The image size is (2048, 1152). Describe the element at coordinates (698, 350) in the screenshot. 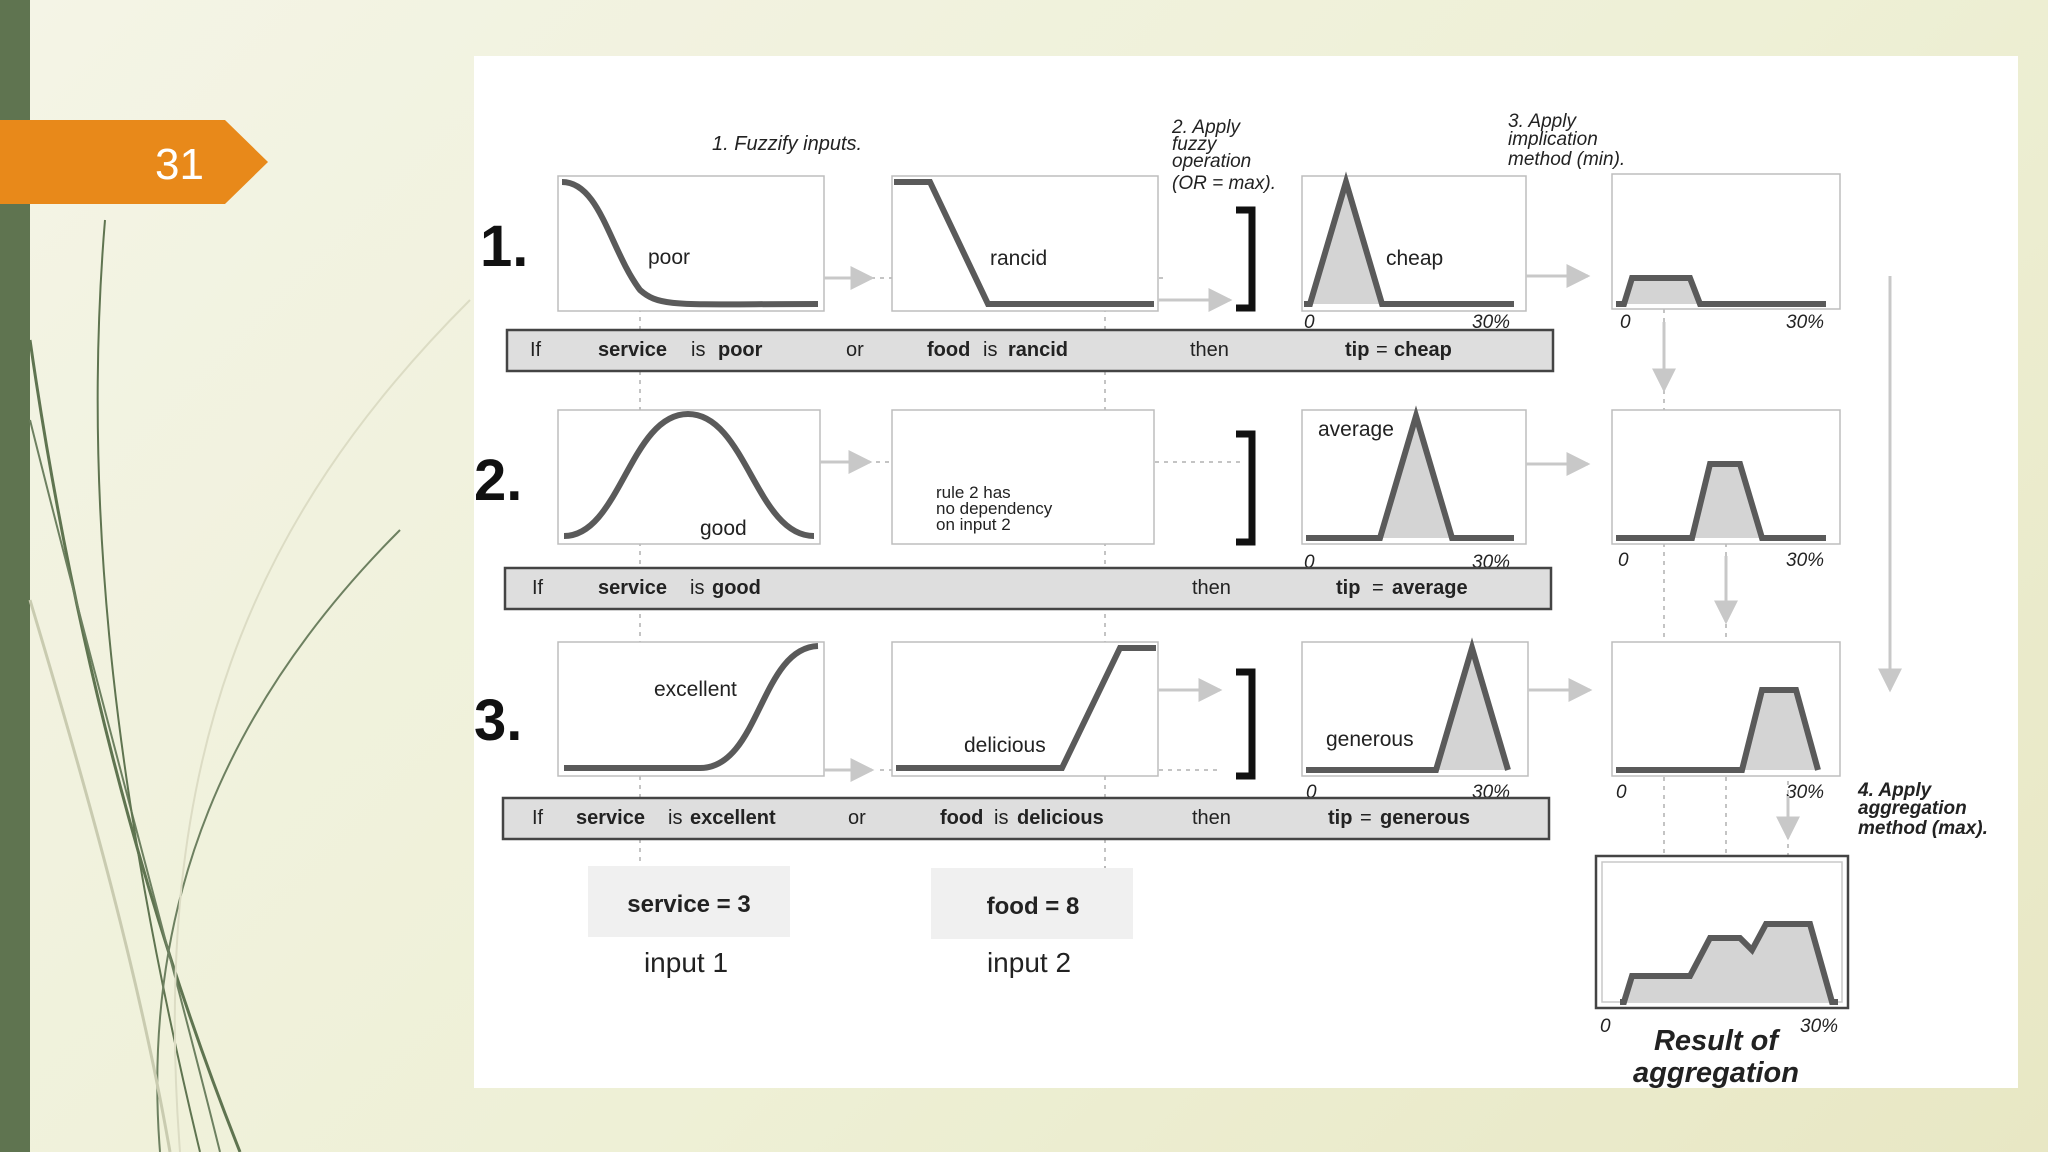

I see `rule1-is1: is` at that location.